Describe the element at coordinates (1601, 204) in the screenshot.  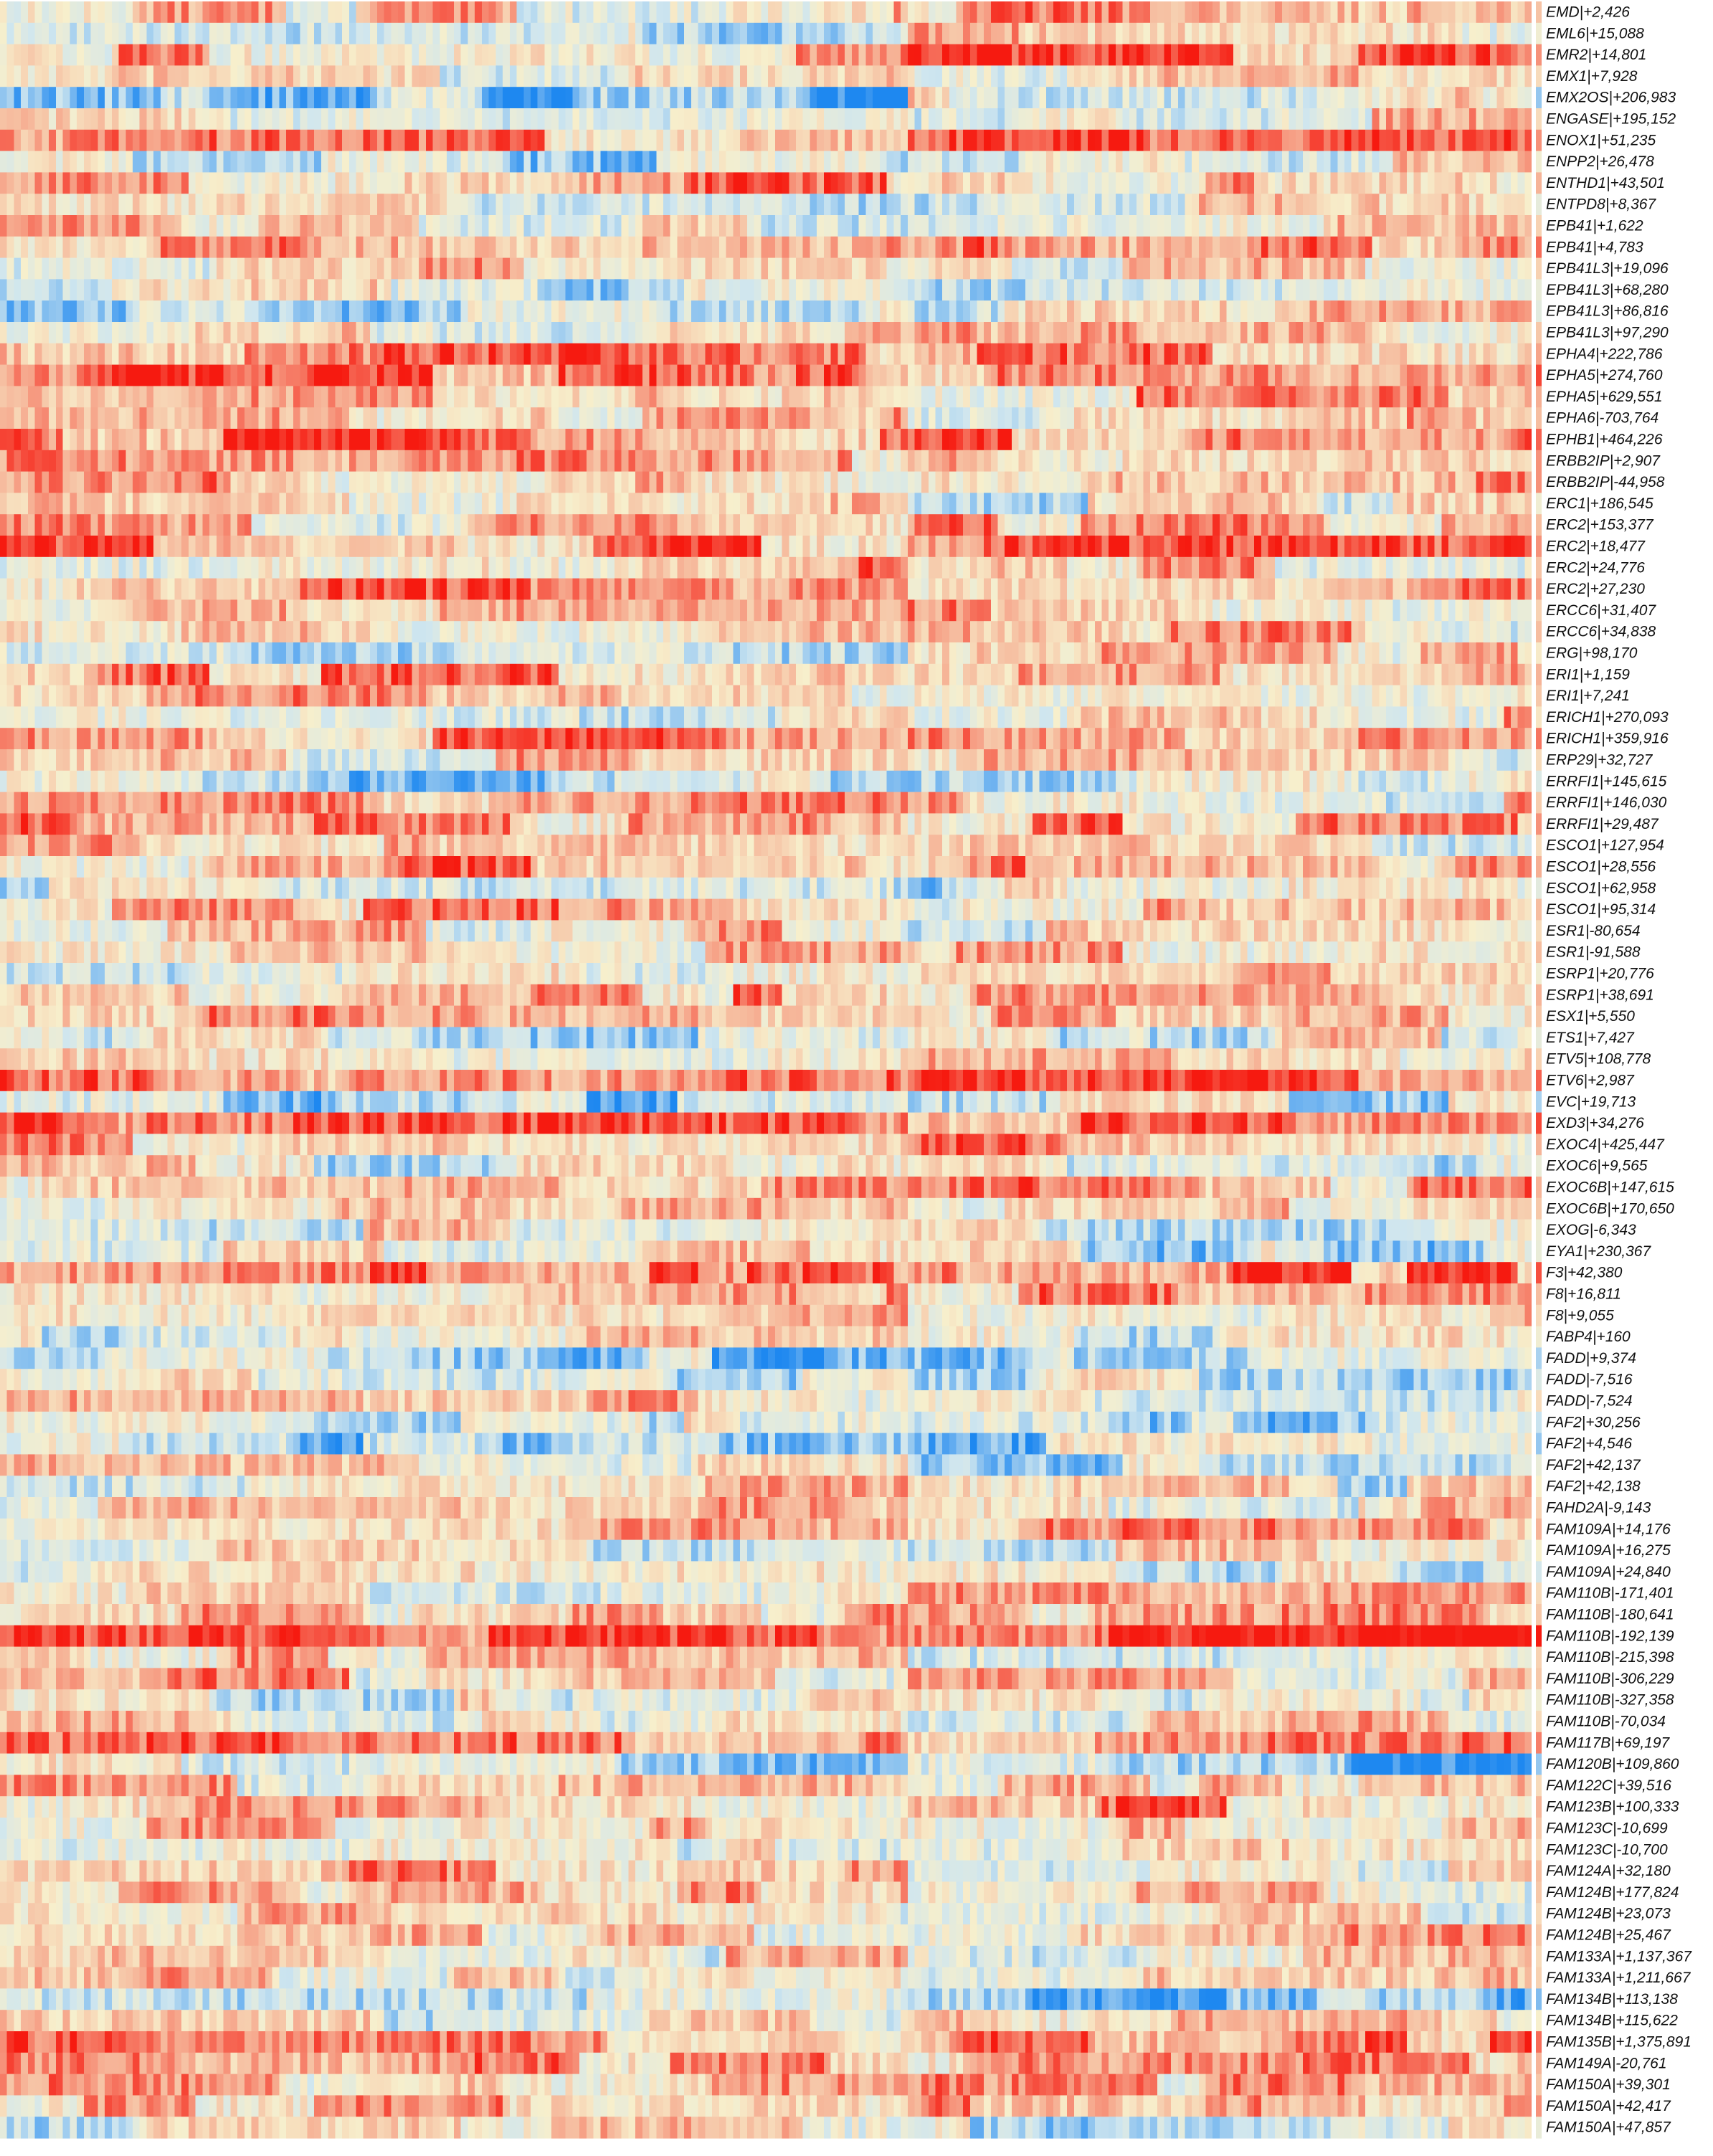
I see `row-label: ENTPD8|+8,367` at that location.